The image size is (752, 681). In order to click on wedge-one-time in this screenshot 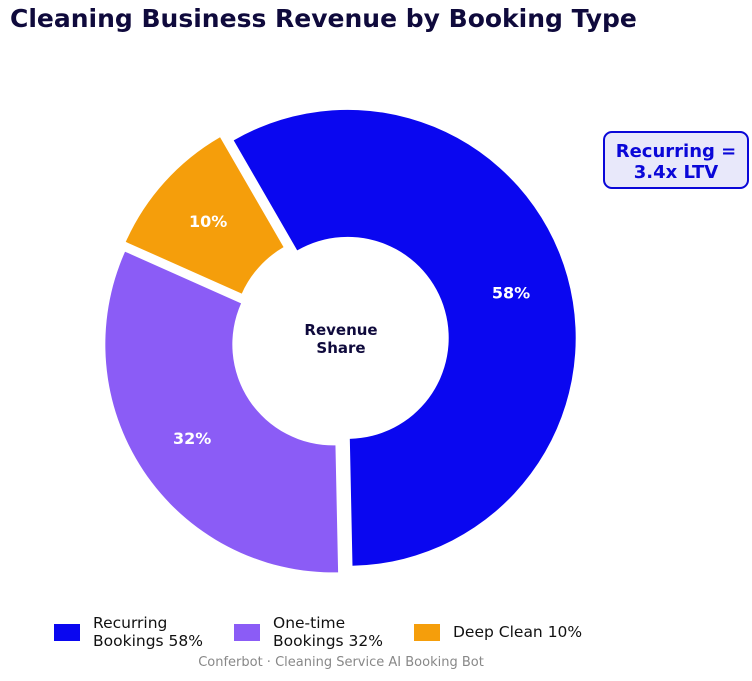, I will do `click(222, 412)`.